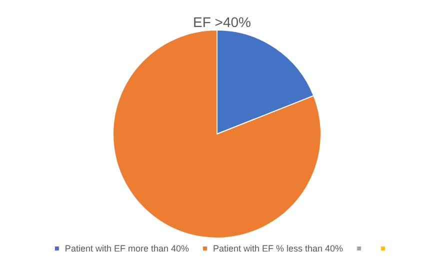 The width and height of the screenshot is (444, 270). What do you see at coordinates (222, 22) in the screenshot?
I see `chart-title: EF >40%` at bounding box center [222, 22].